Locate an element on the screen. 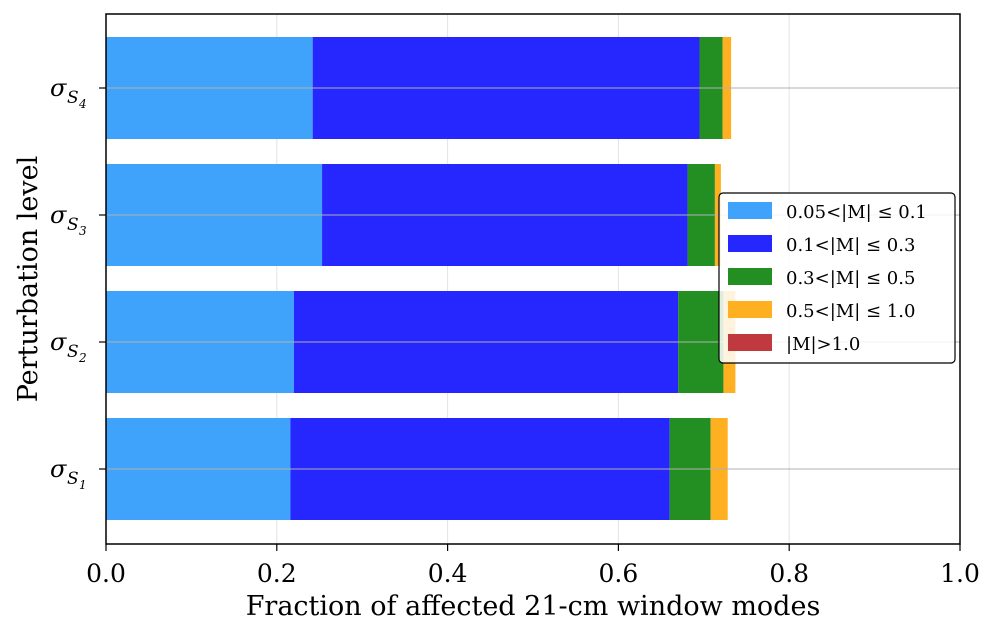  legend-label: 0.5<|M| ≤ 1.0 is located at coordinates (850, 311).